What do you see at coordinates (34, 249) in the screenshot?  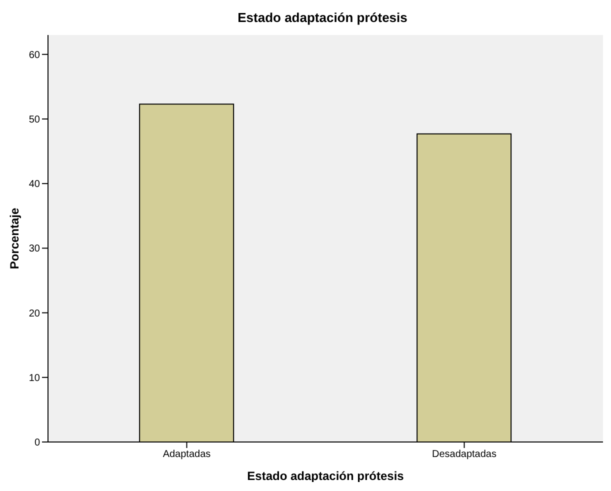 I see `y-tick-label: 30` at bounding box center [34, 249].